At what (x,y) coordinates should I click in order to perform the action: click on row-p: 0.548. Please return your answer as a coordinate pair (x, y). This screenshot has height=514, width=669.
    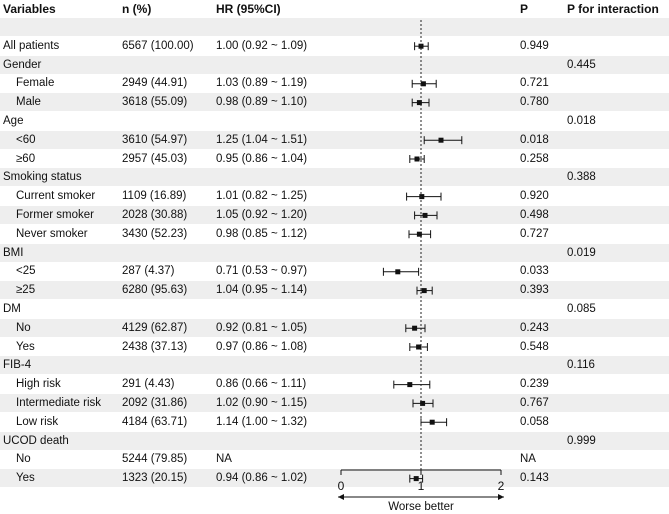
    Looking at the image, I should click on (534, 346).